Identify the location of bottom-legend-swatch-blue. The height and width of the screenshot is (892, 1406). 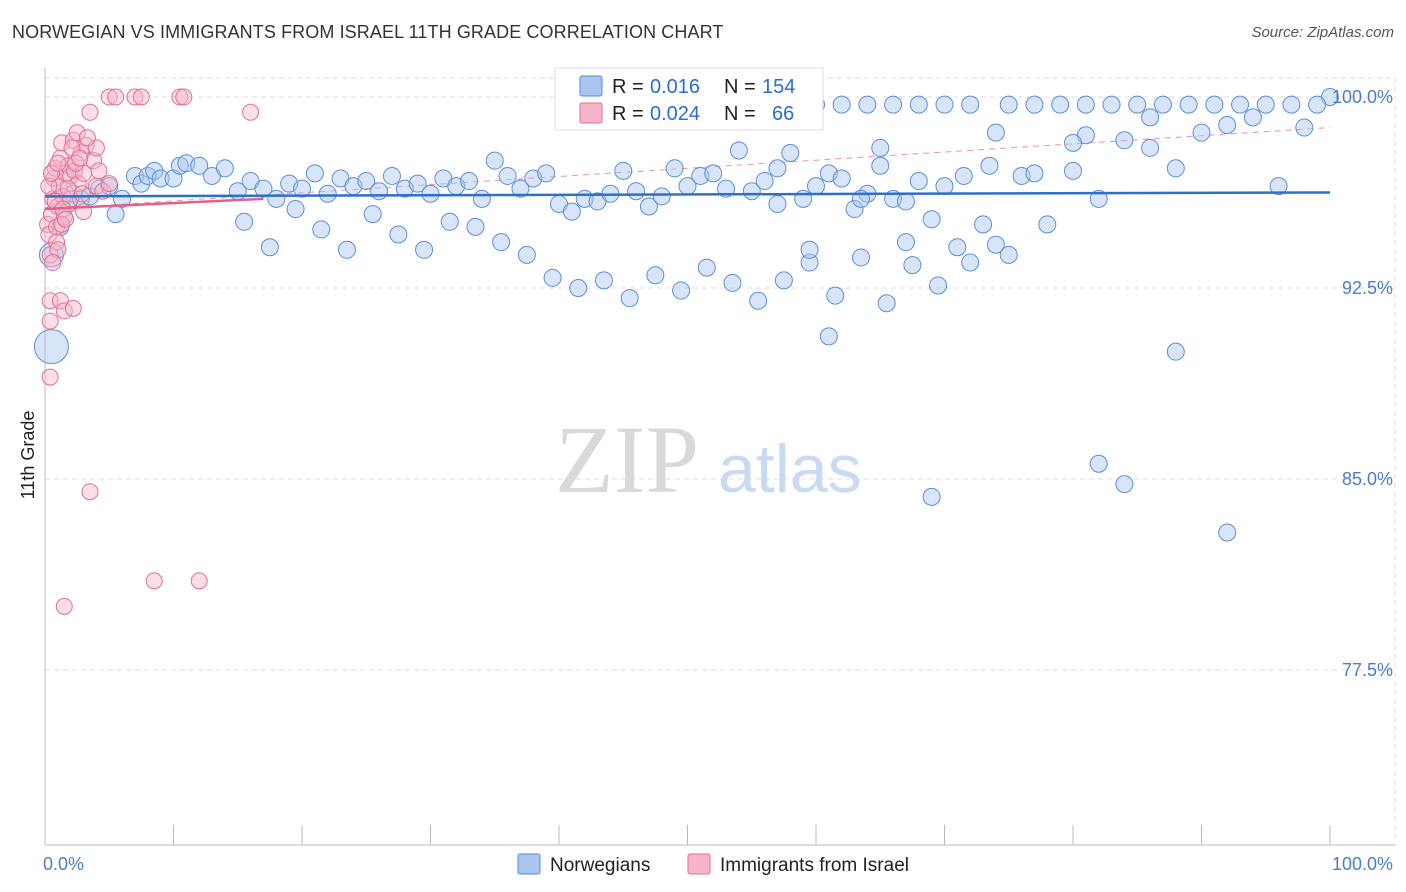
(529, 864).